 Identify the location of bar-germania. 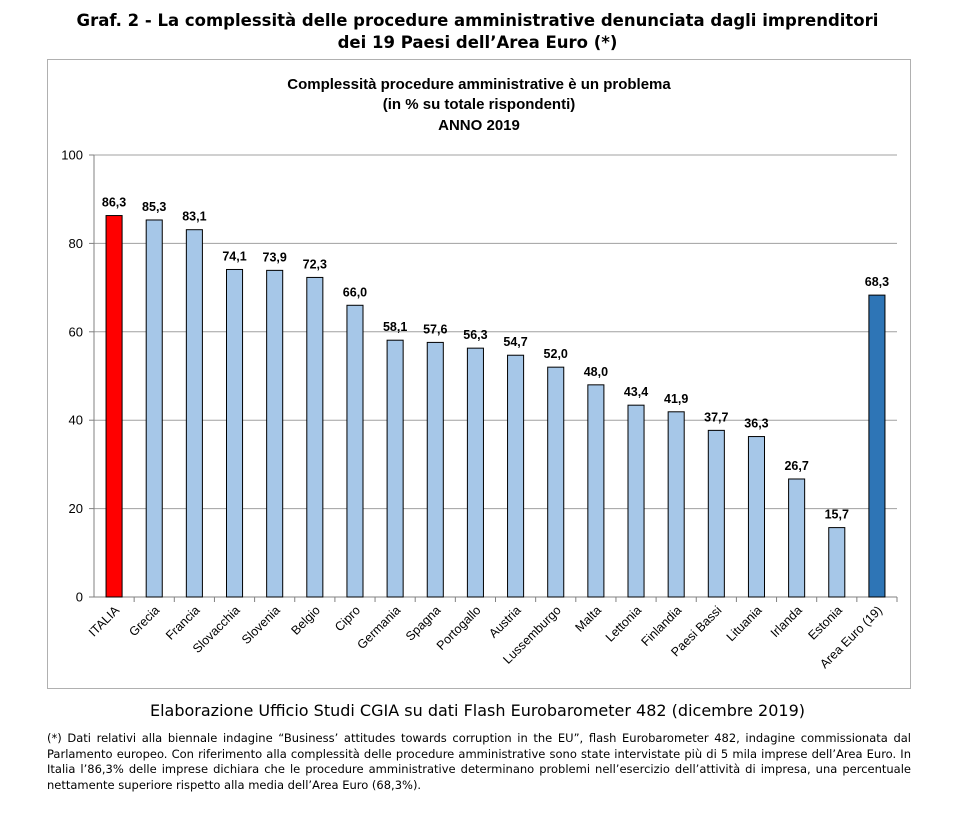
(395, 468).